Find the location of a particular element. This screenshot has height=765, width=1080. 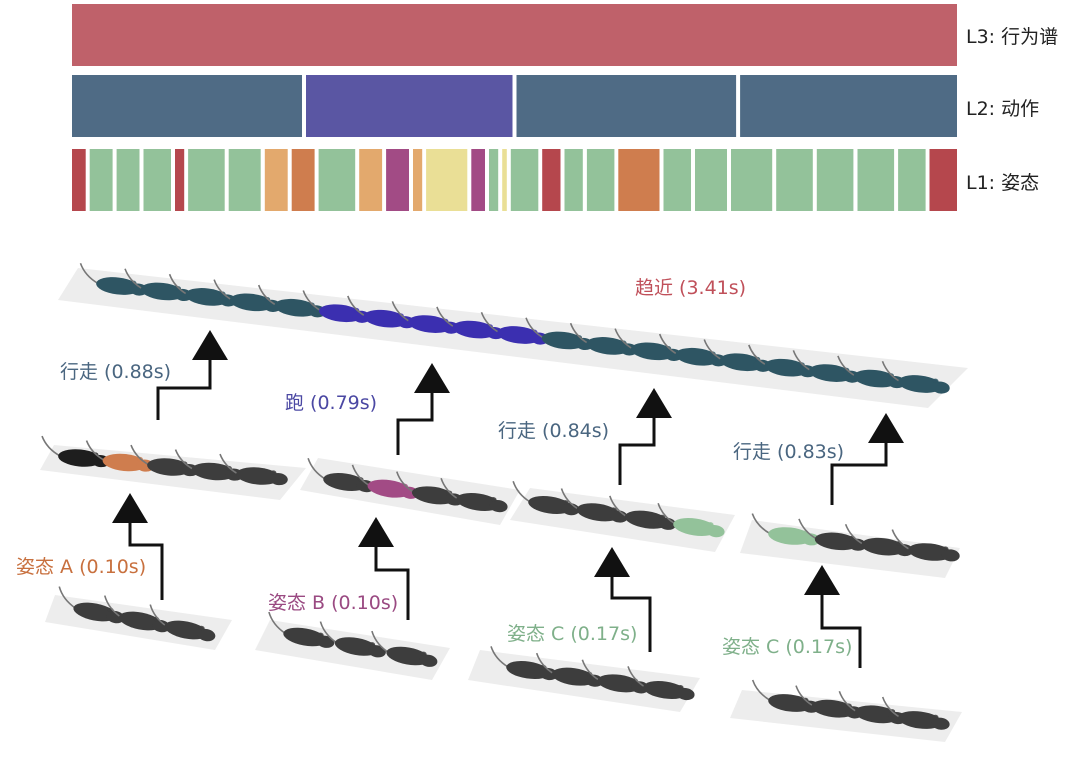

arrow-walk1-to-approach is located at coordinates (192, 375).